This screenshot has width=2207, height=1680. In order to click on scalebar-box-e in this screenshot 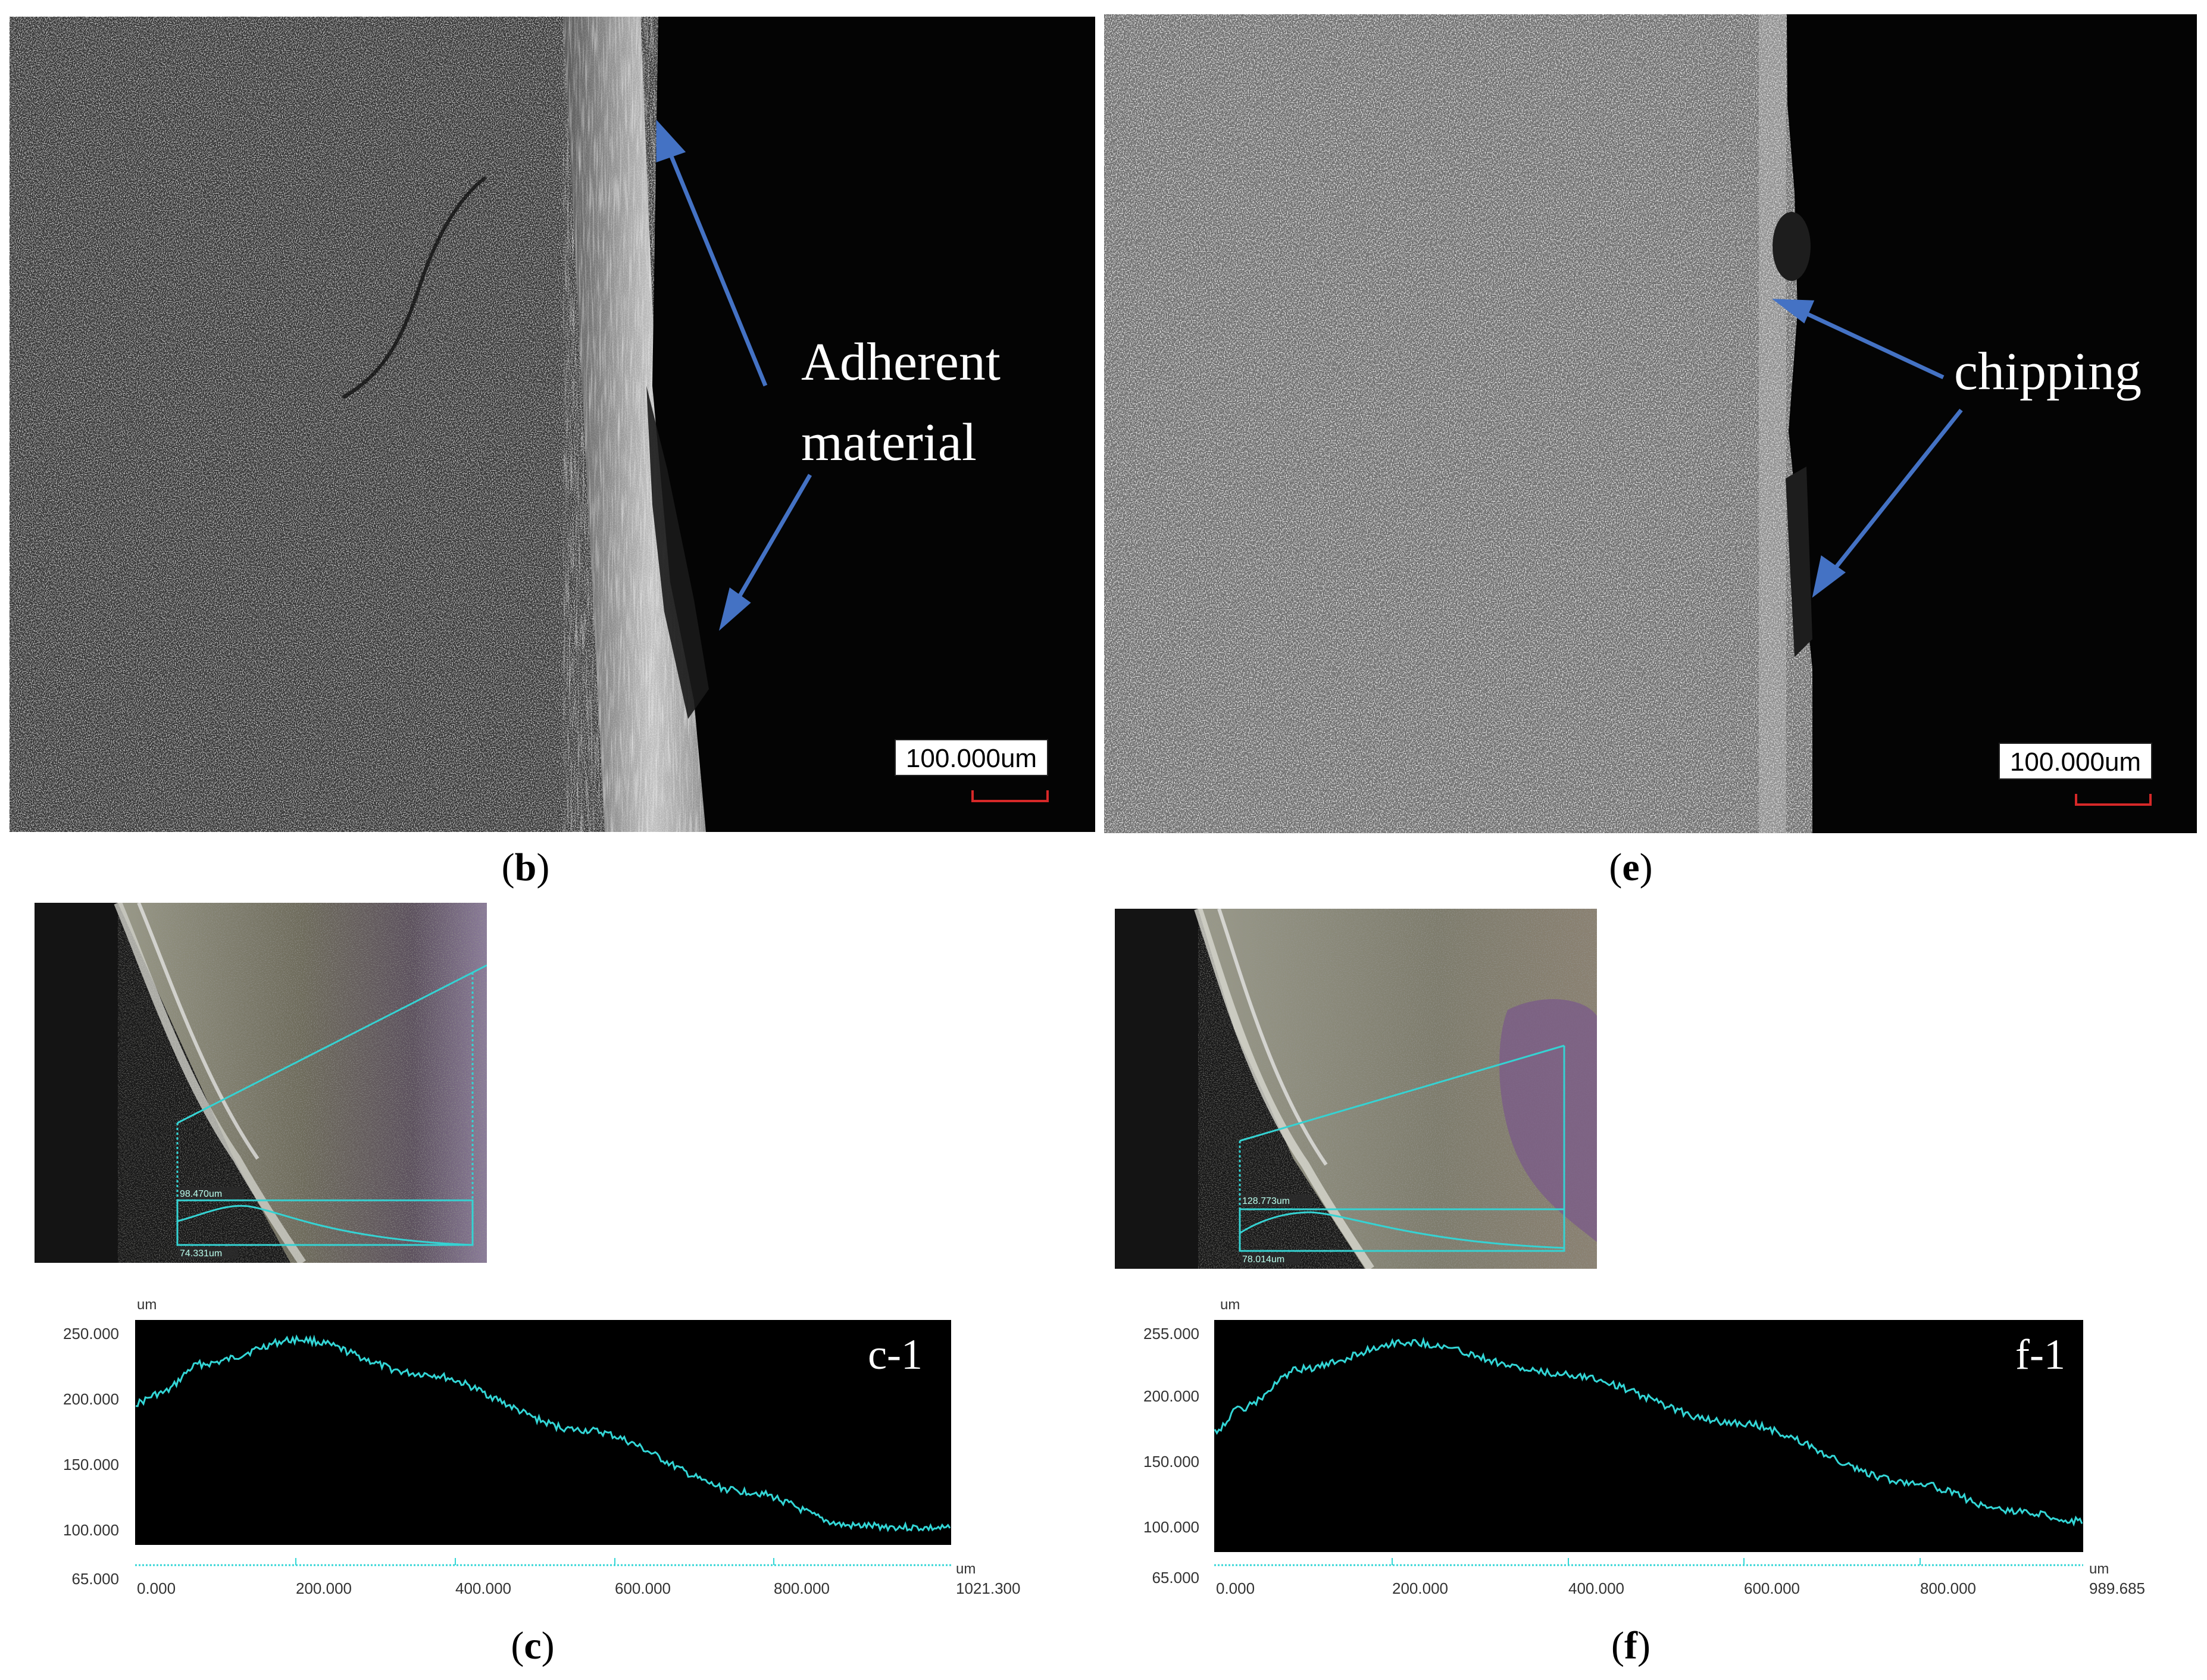, I will do `click(2075, 761)`.